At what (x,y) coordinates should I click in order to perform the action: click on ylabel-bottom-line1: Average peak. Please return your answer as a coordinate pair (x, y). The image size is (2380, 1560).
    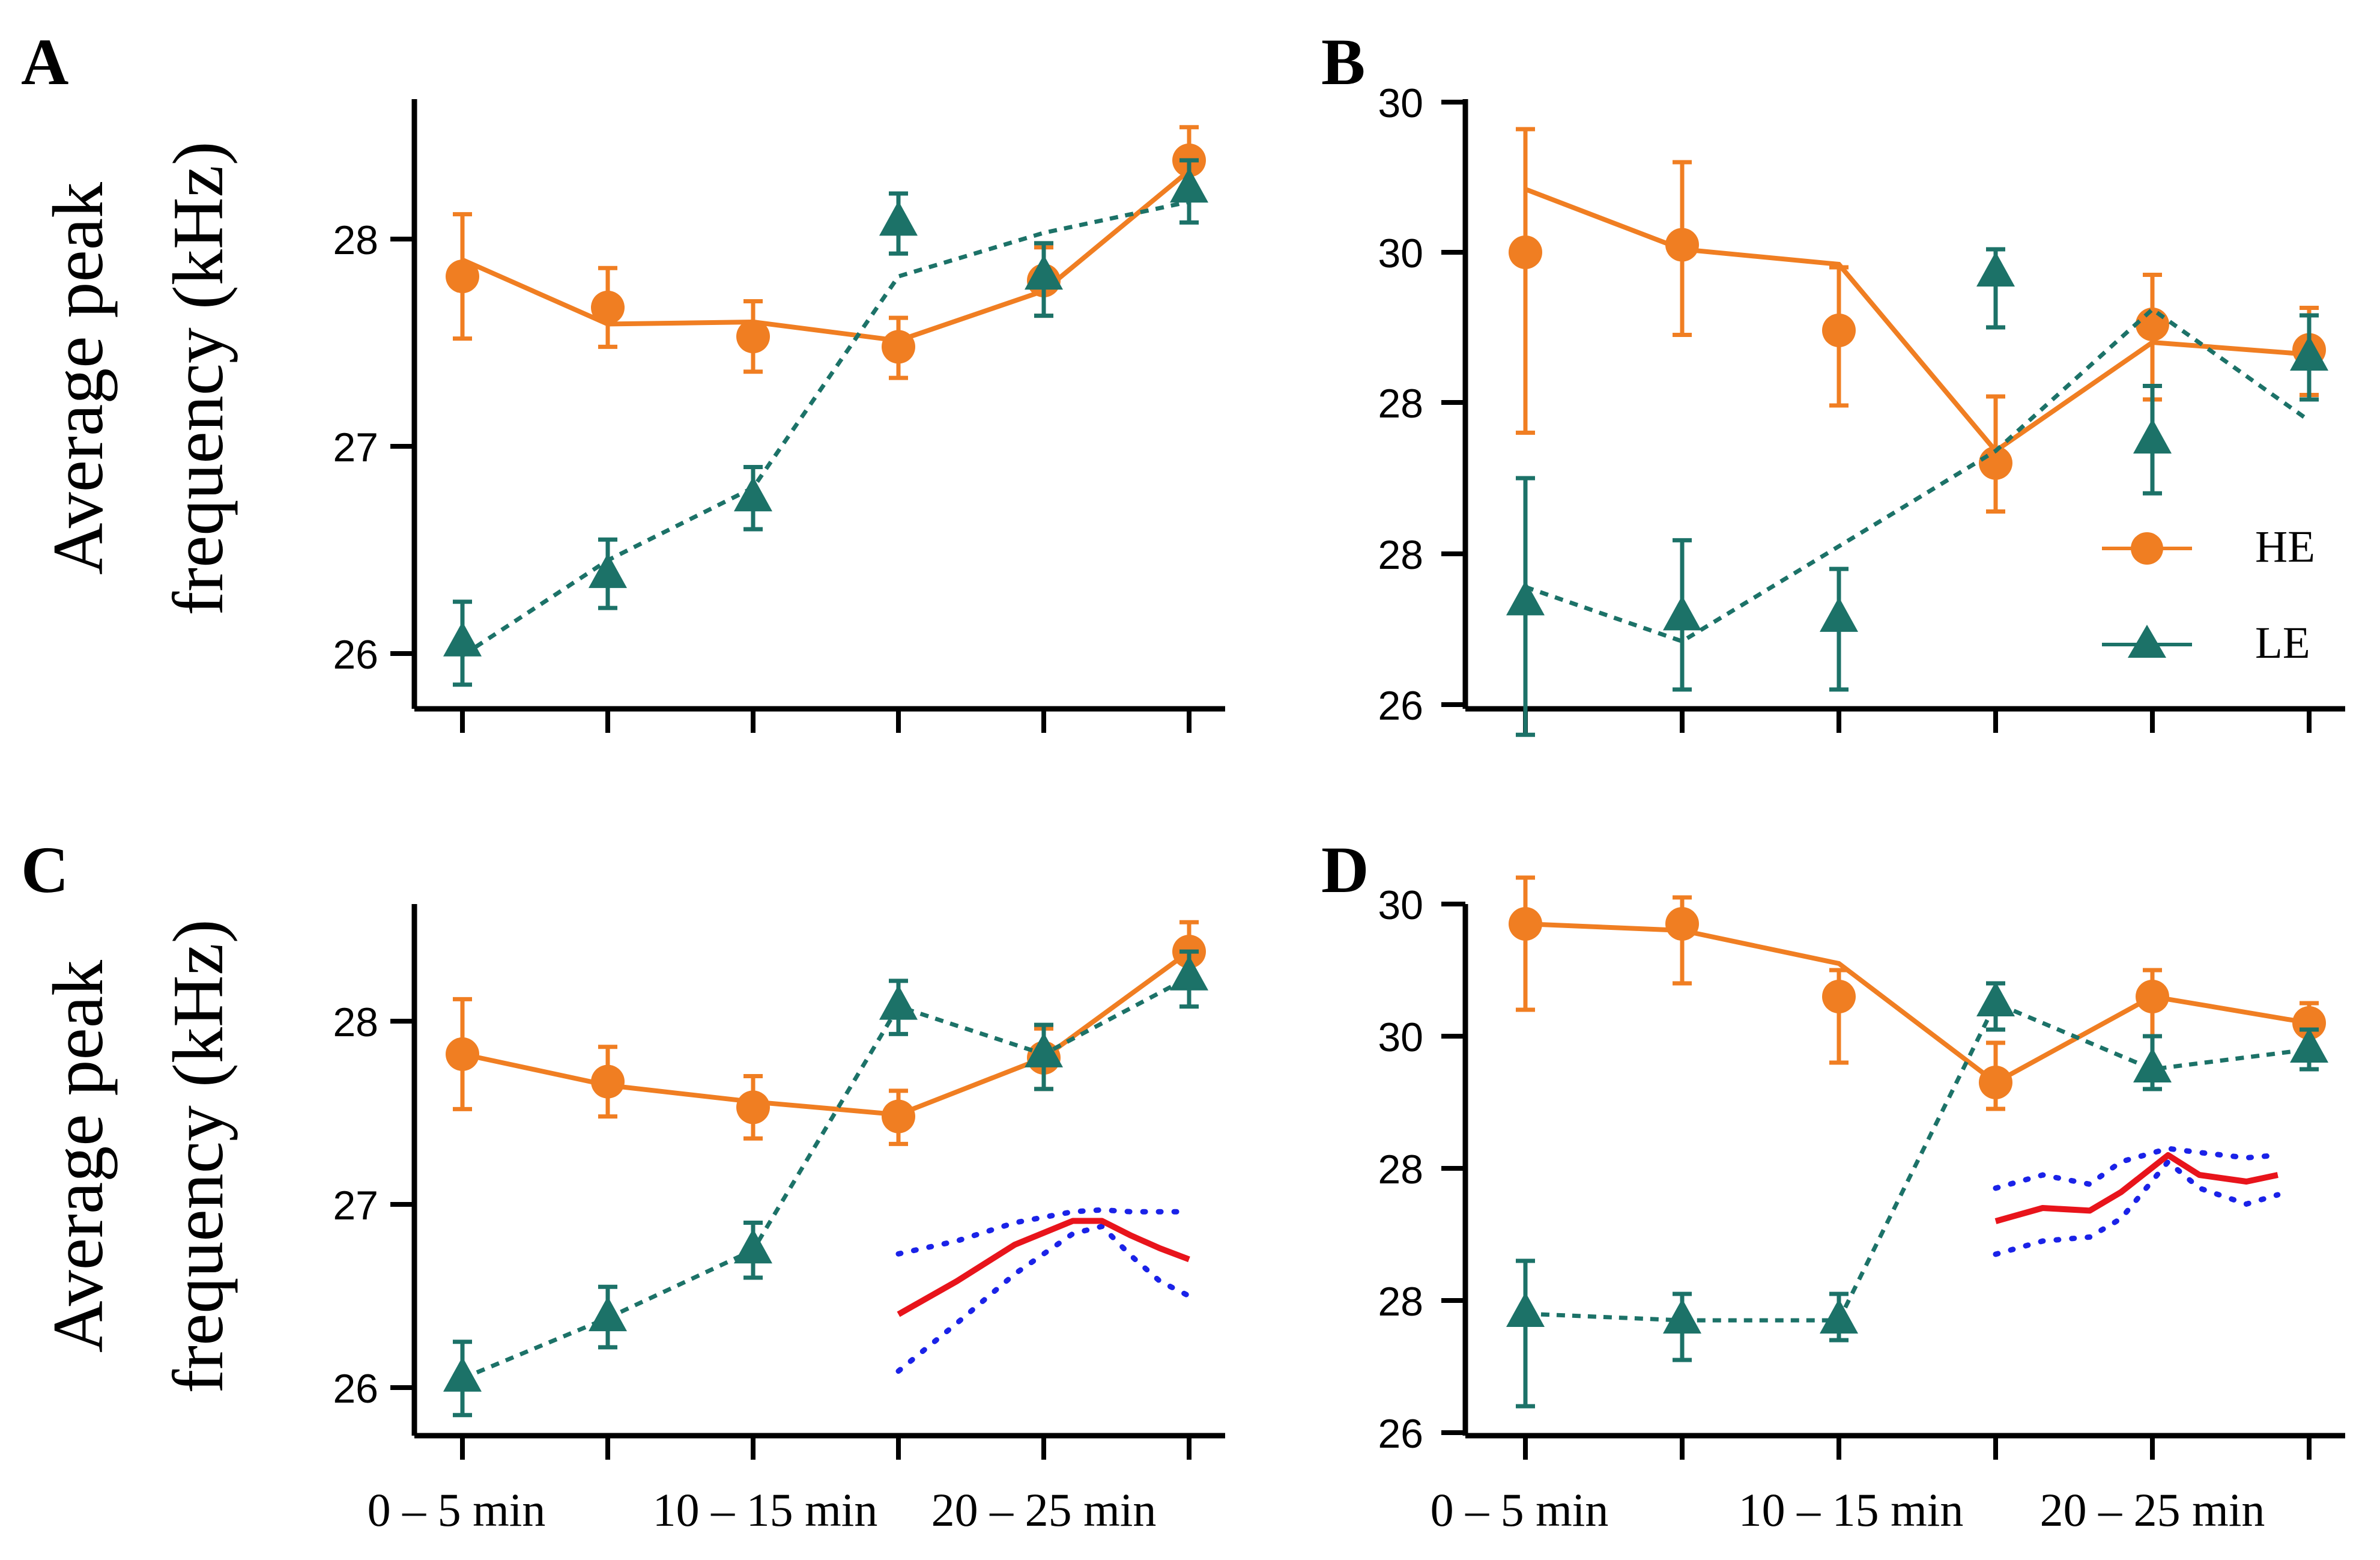
    Looking at the image, I should click on (78, 1156).